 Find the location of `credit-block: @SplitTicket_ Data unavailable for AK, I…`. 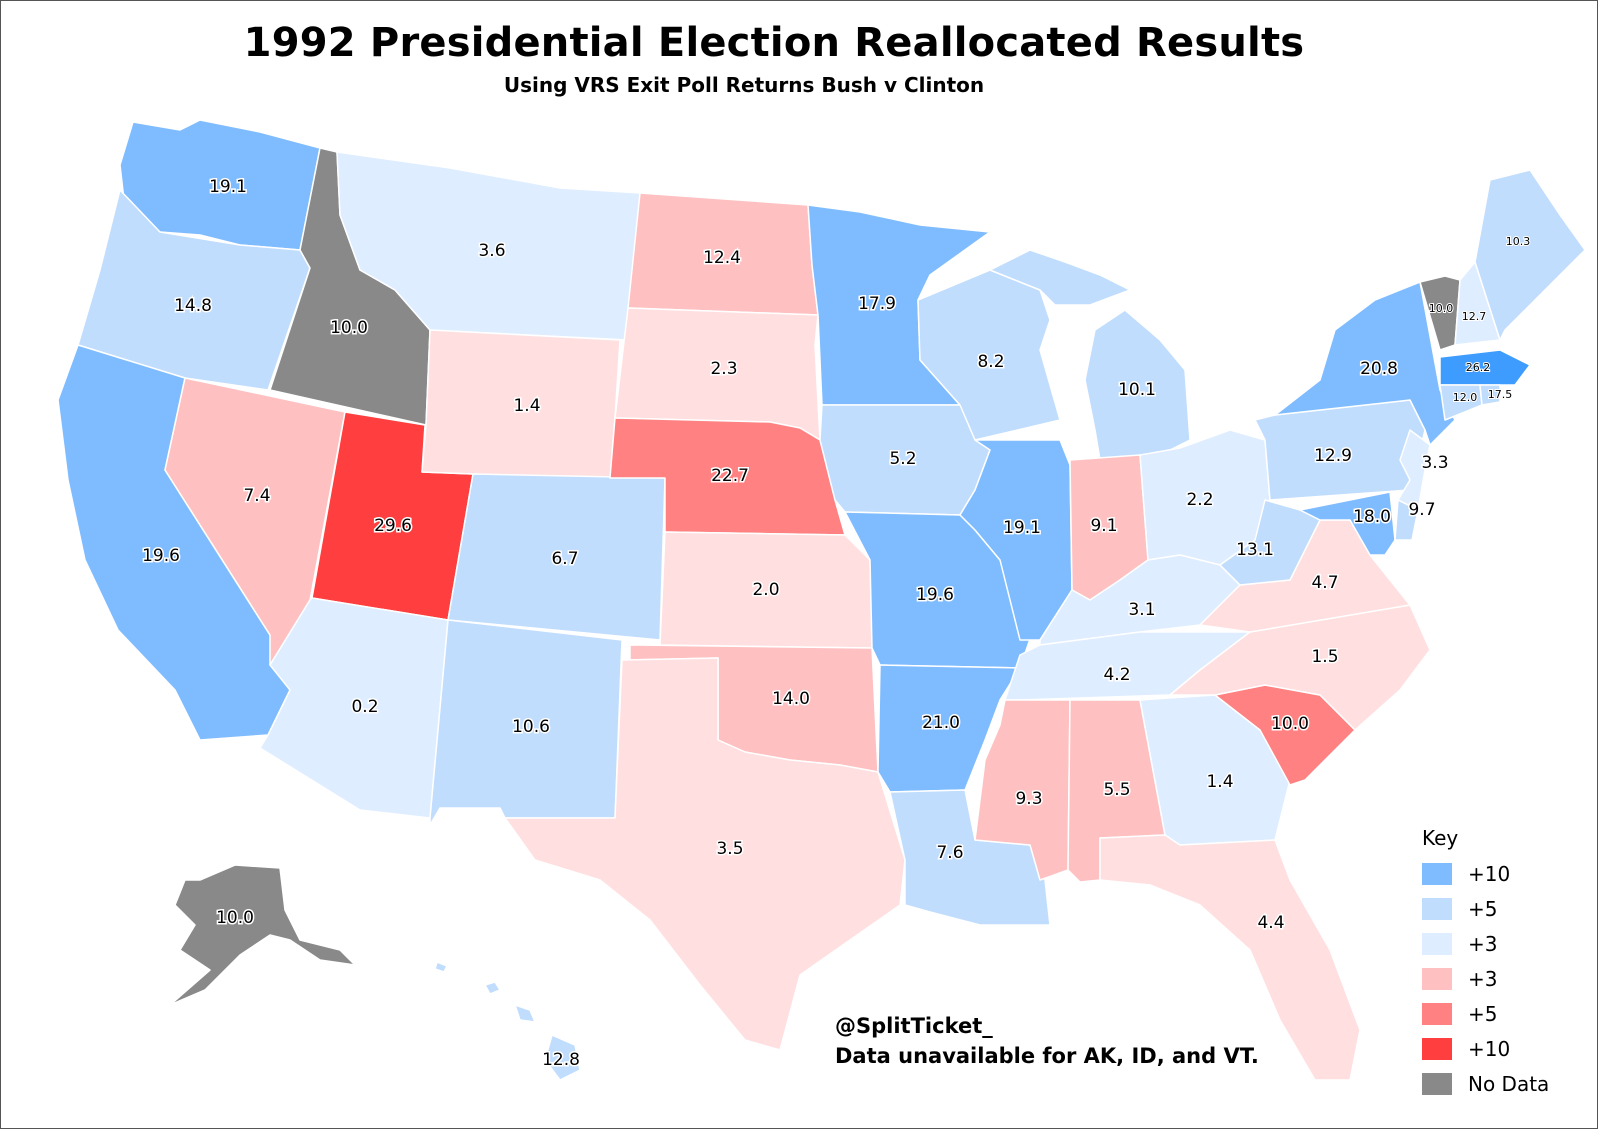

credit-block: @SplitTicket_ Data unavailable for AK, I… is located at coordinates (1047, 1041).